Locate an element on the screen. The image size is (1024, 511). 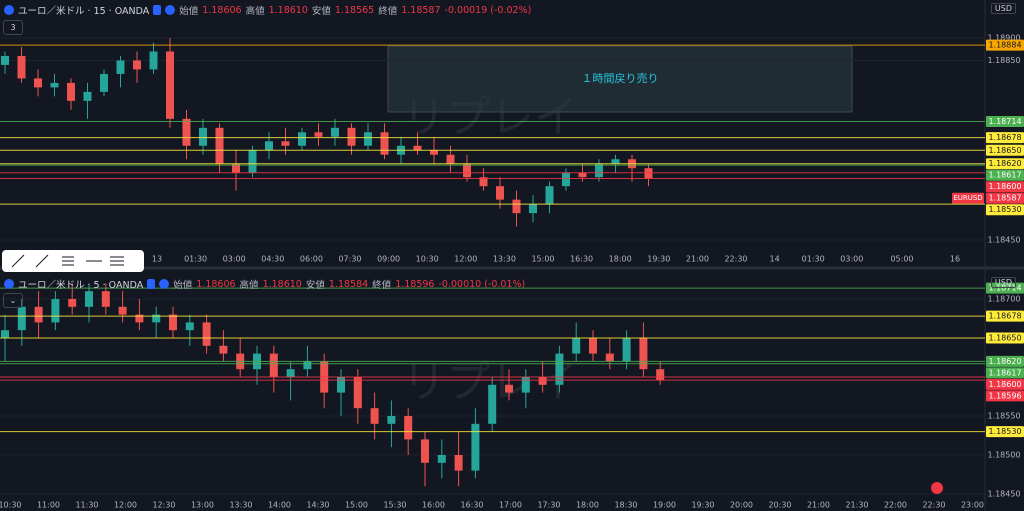
time-label: 13:30 is located at coordinates (504, 259).